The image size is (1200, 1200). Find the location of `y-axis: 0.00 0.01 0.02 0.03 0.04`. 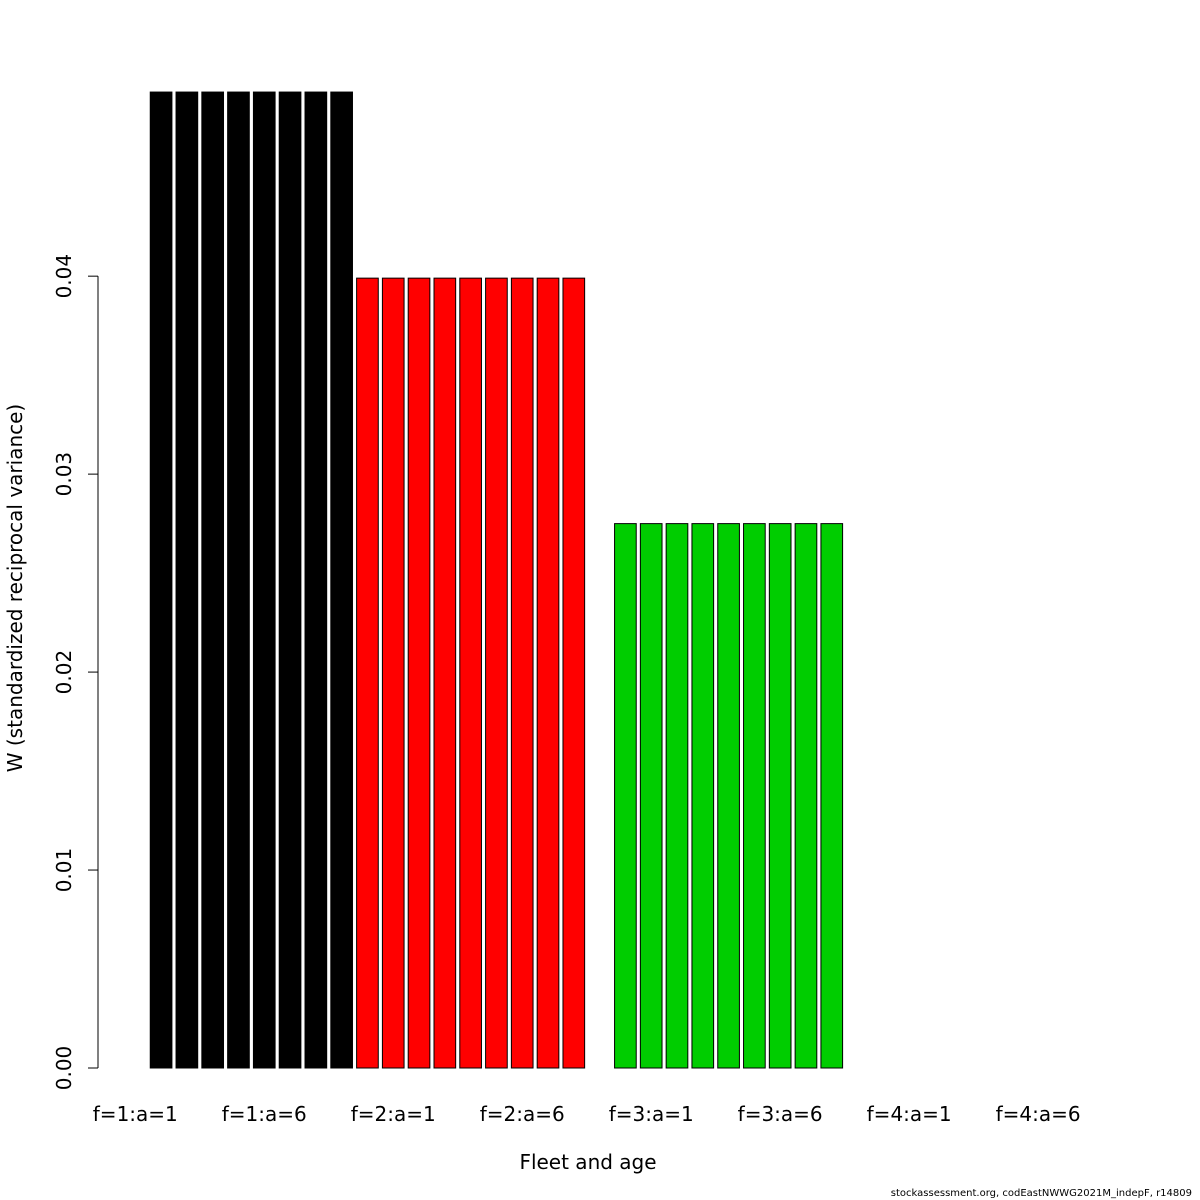

y-axis: 0.00 0.01 0.02 0.03 0.04 is located at coordinates (75, 672).